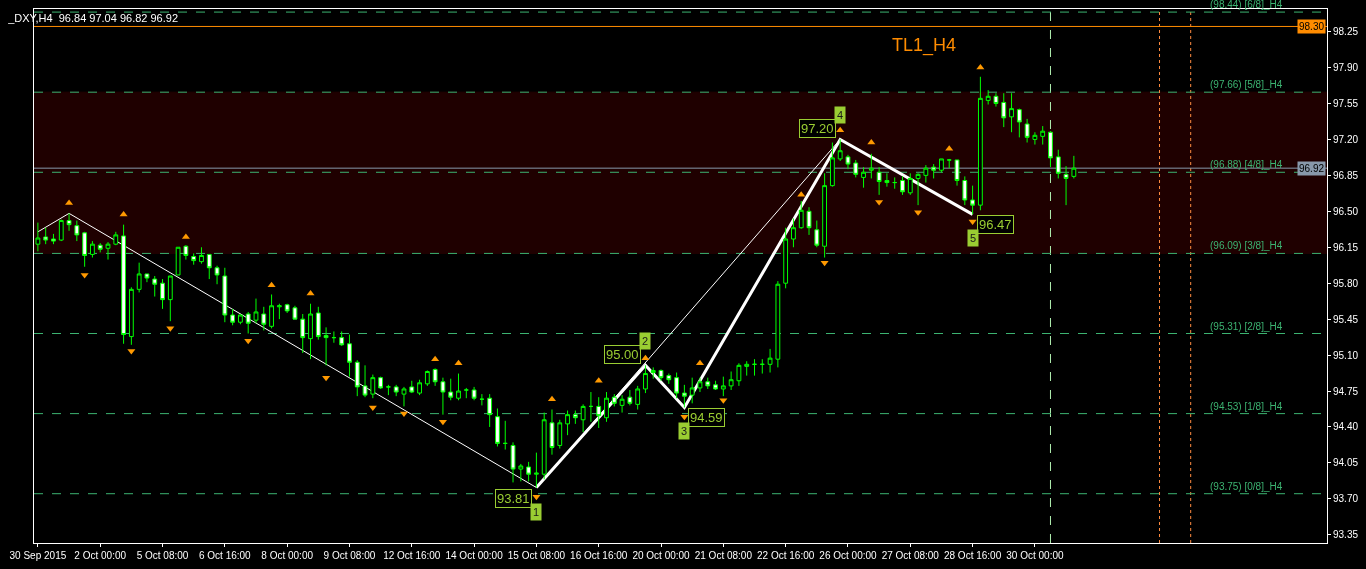 This screenshot has height=569, width=1366. Describe the element at coordinates (1246, 164) in the screenshot. I see `ref-line-label: (96.88) [4/8]_H4` at that location.